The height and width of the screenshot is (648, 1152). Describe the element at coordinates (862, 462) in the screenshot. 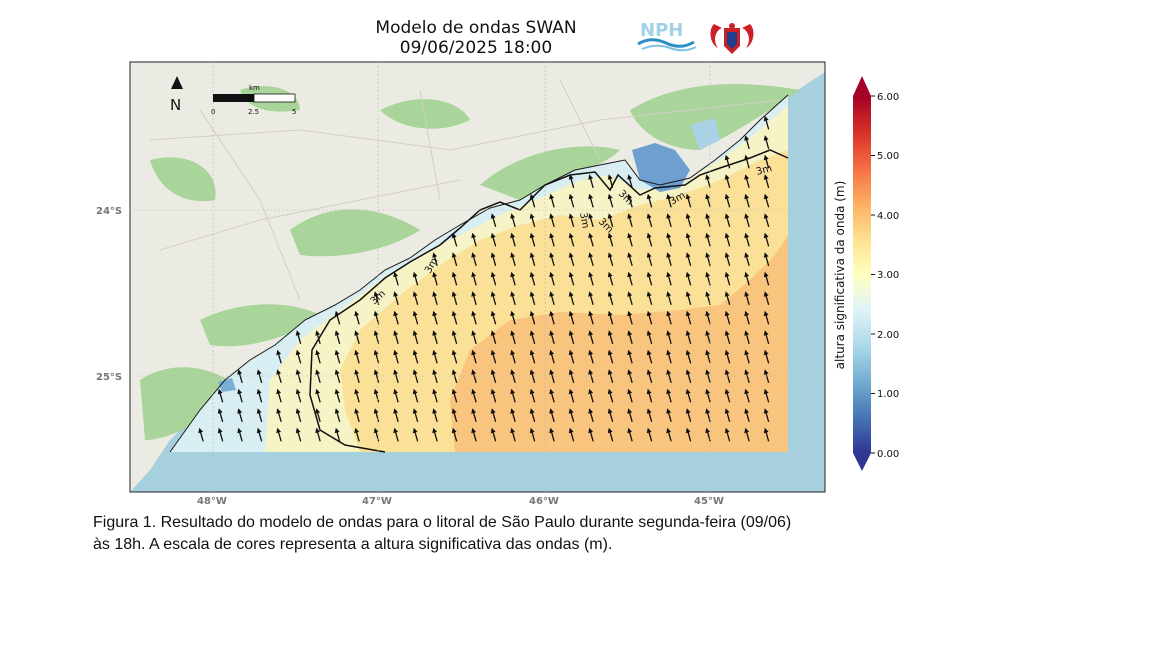

I see `colorbar-min-extend` at that location.